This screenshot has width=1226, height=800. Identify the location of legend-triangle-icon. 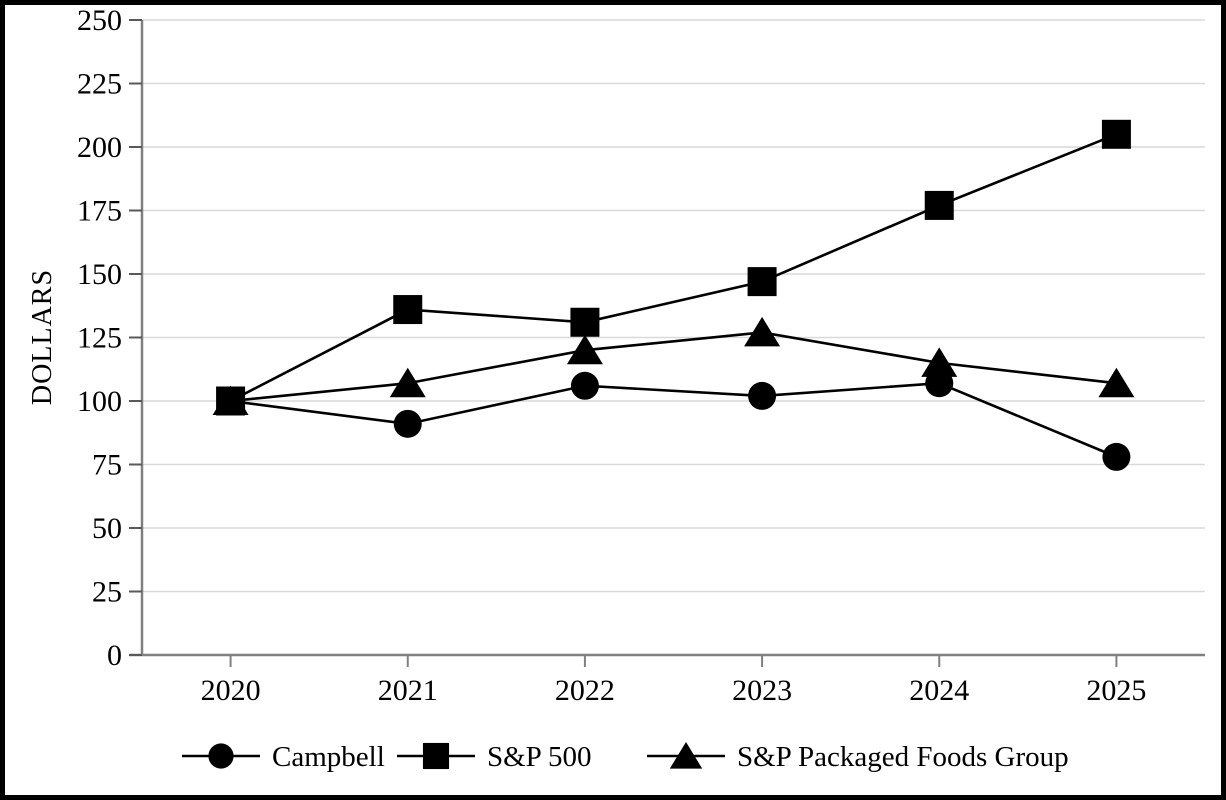
(686, 755).